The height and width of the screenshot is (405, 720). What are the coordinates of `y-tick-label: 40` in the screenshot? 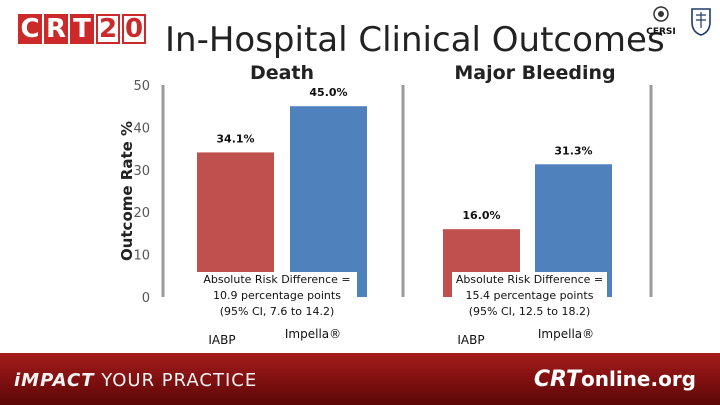 It's located at (141, 128).